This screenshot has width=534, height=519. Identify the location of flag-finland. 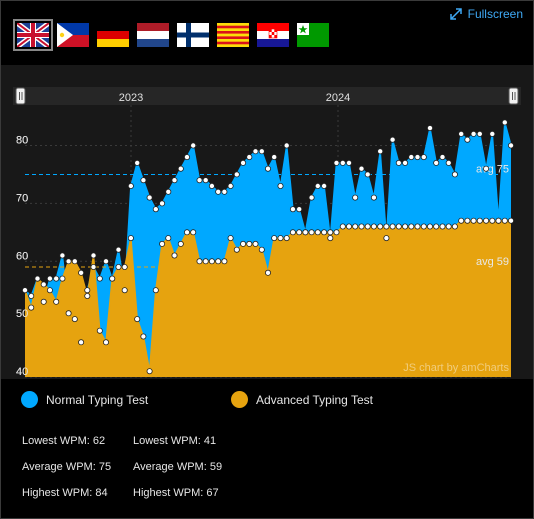
(193, 35).